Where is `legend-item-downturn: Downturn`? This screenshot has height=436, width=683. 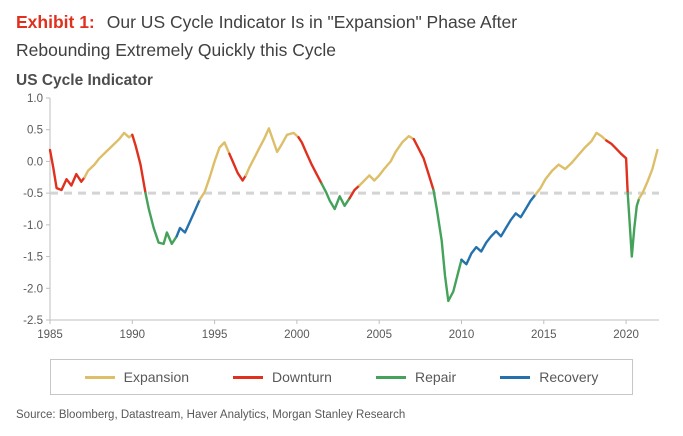
legend-item-downturn: Downturn is located at coordinates (282, 377).